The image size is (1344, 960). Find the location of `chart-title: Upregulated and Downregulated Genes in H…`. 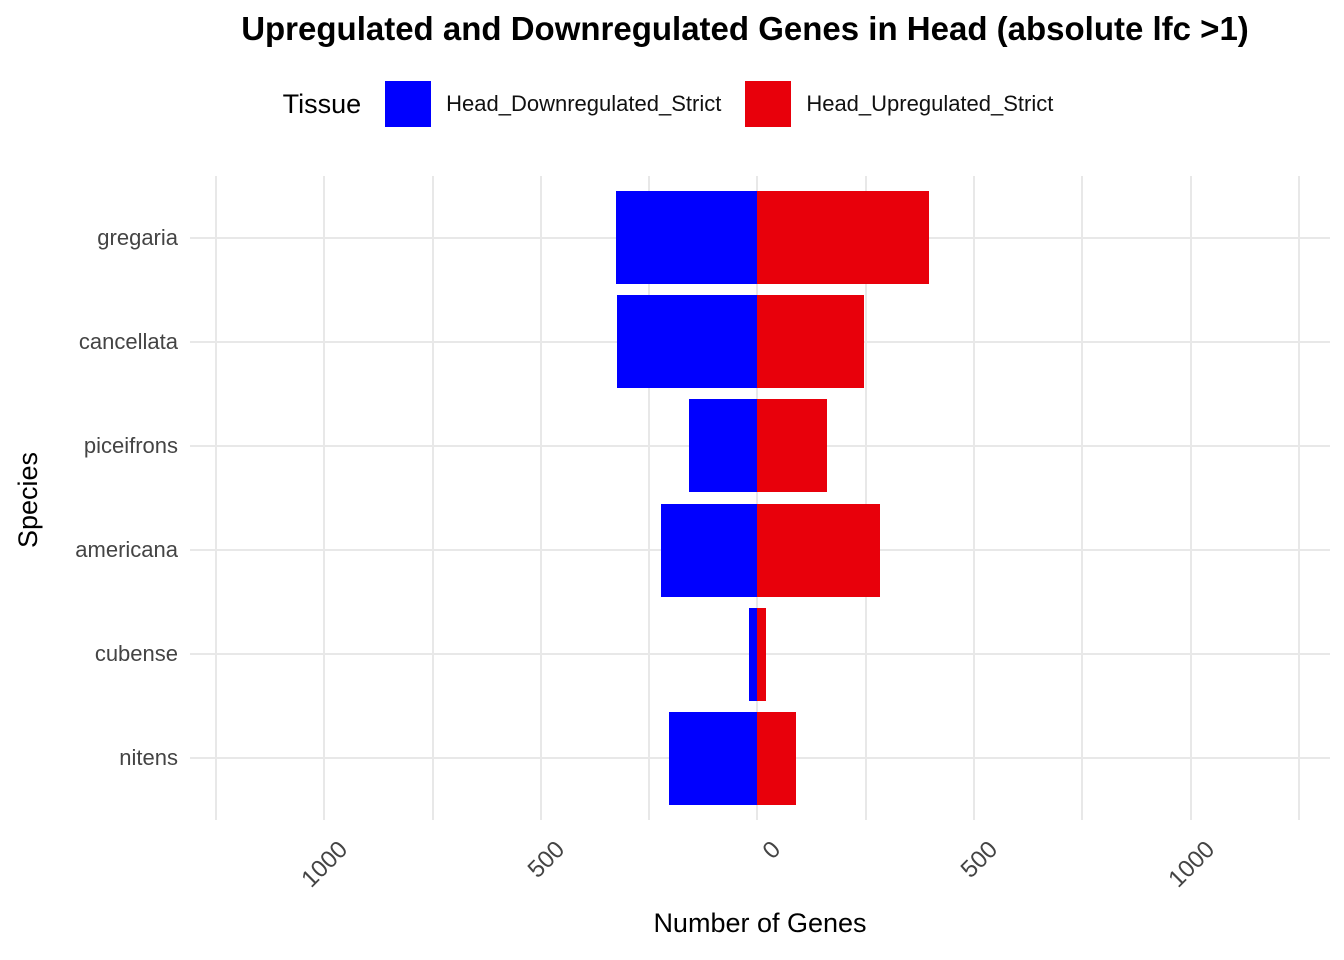

chart-title: Upregulated and Downregulated Genes in H… is located at coordinates (745, 28).